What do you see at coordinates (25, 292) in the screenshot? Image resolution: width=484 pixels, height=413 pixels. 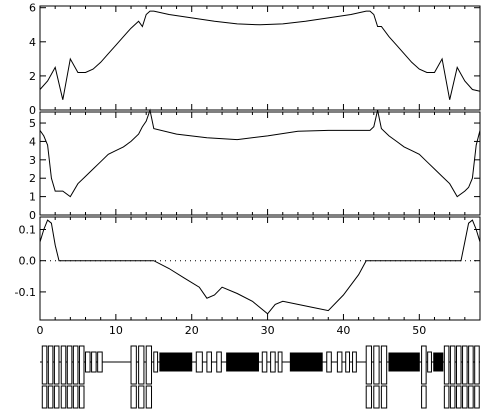 I see `y-tick-label: -0.1` at bounding box center [25, 292].